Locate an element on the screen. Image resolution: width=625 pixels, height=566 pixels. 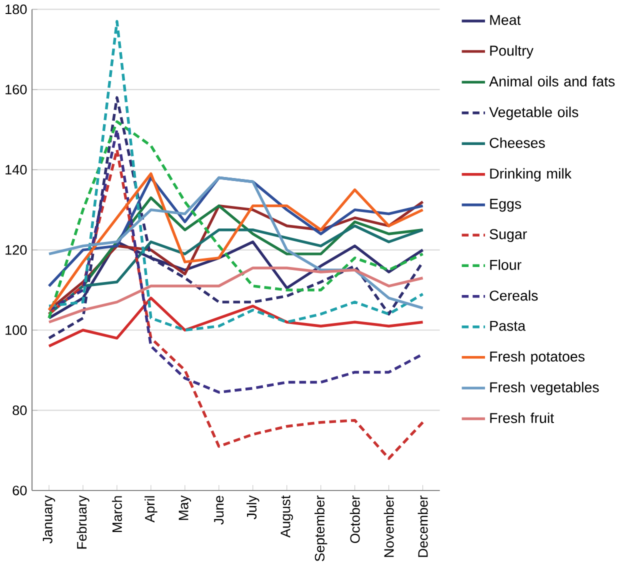
y-tick-label: 80 is located at coordinates (19, 410).